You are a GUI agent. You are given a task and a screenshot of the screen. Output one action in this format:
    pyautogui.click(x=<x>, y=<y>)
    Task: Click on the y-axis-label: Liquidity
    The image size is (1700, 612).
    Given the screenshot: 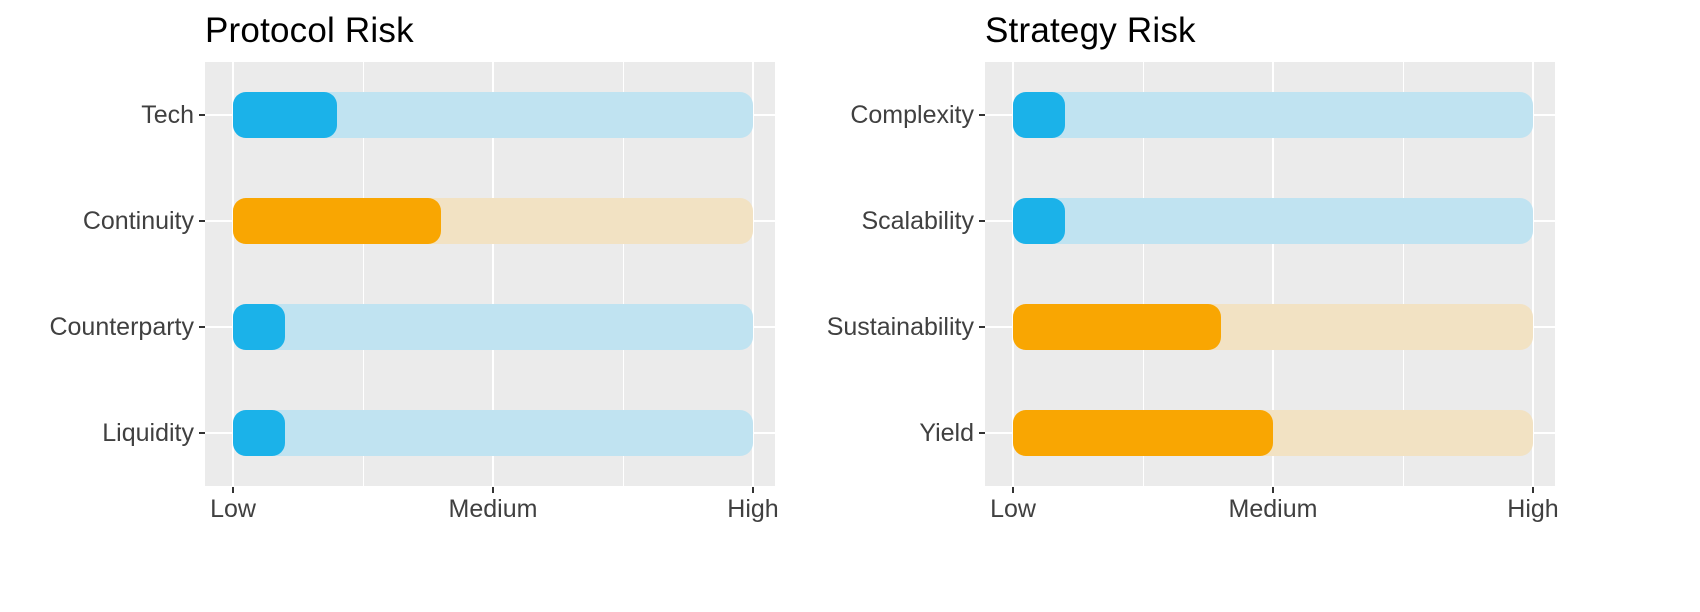 What is the action you would take?
    pyautogui.click(x=148, y=432)
    